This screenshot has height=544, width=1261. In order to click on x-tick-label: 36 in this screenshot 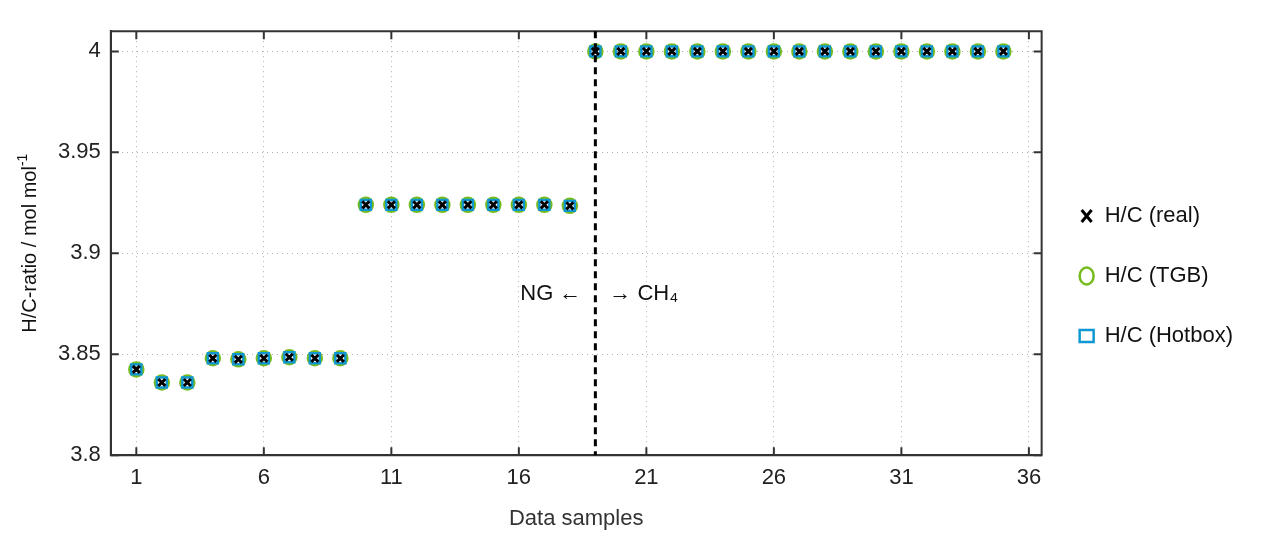, I will do `click(1029, 477)`.